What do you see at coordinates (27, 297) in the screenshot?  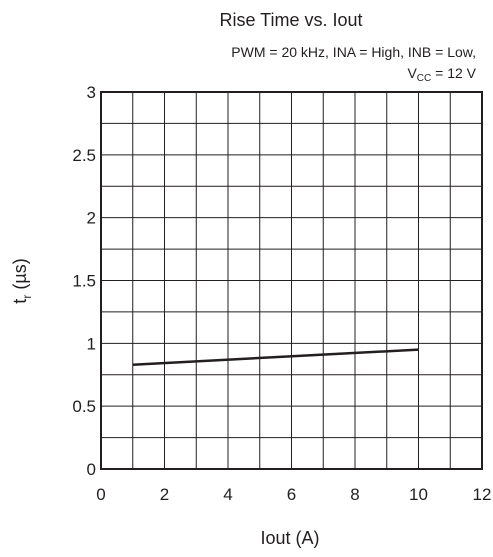 I see `y-axis-label-subscript: r` at bounding box center [27, 297].